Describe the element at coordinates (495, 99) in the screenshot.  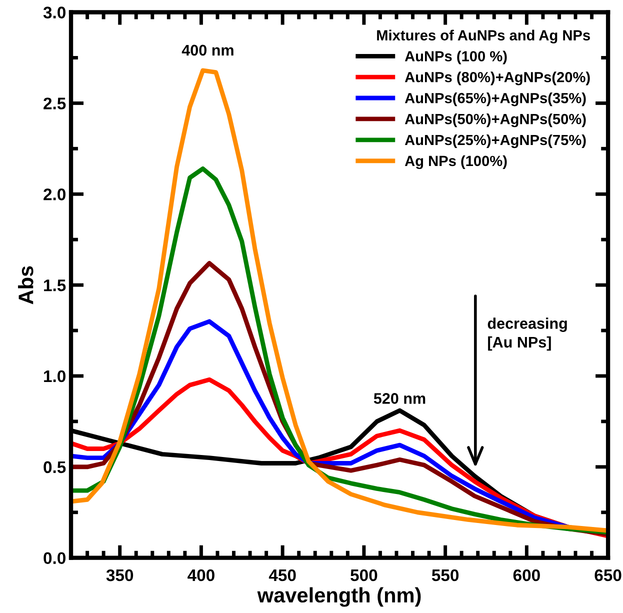
I see `legend-label: AuNPs(65%)+AgNPs(35%)` at that location.